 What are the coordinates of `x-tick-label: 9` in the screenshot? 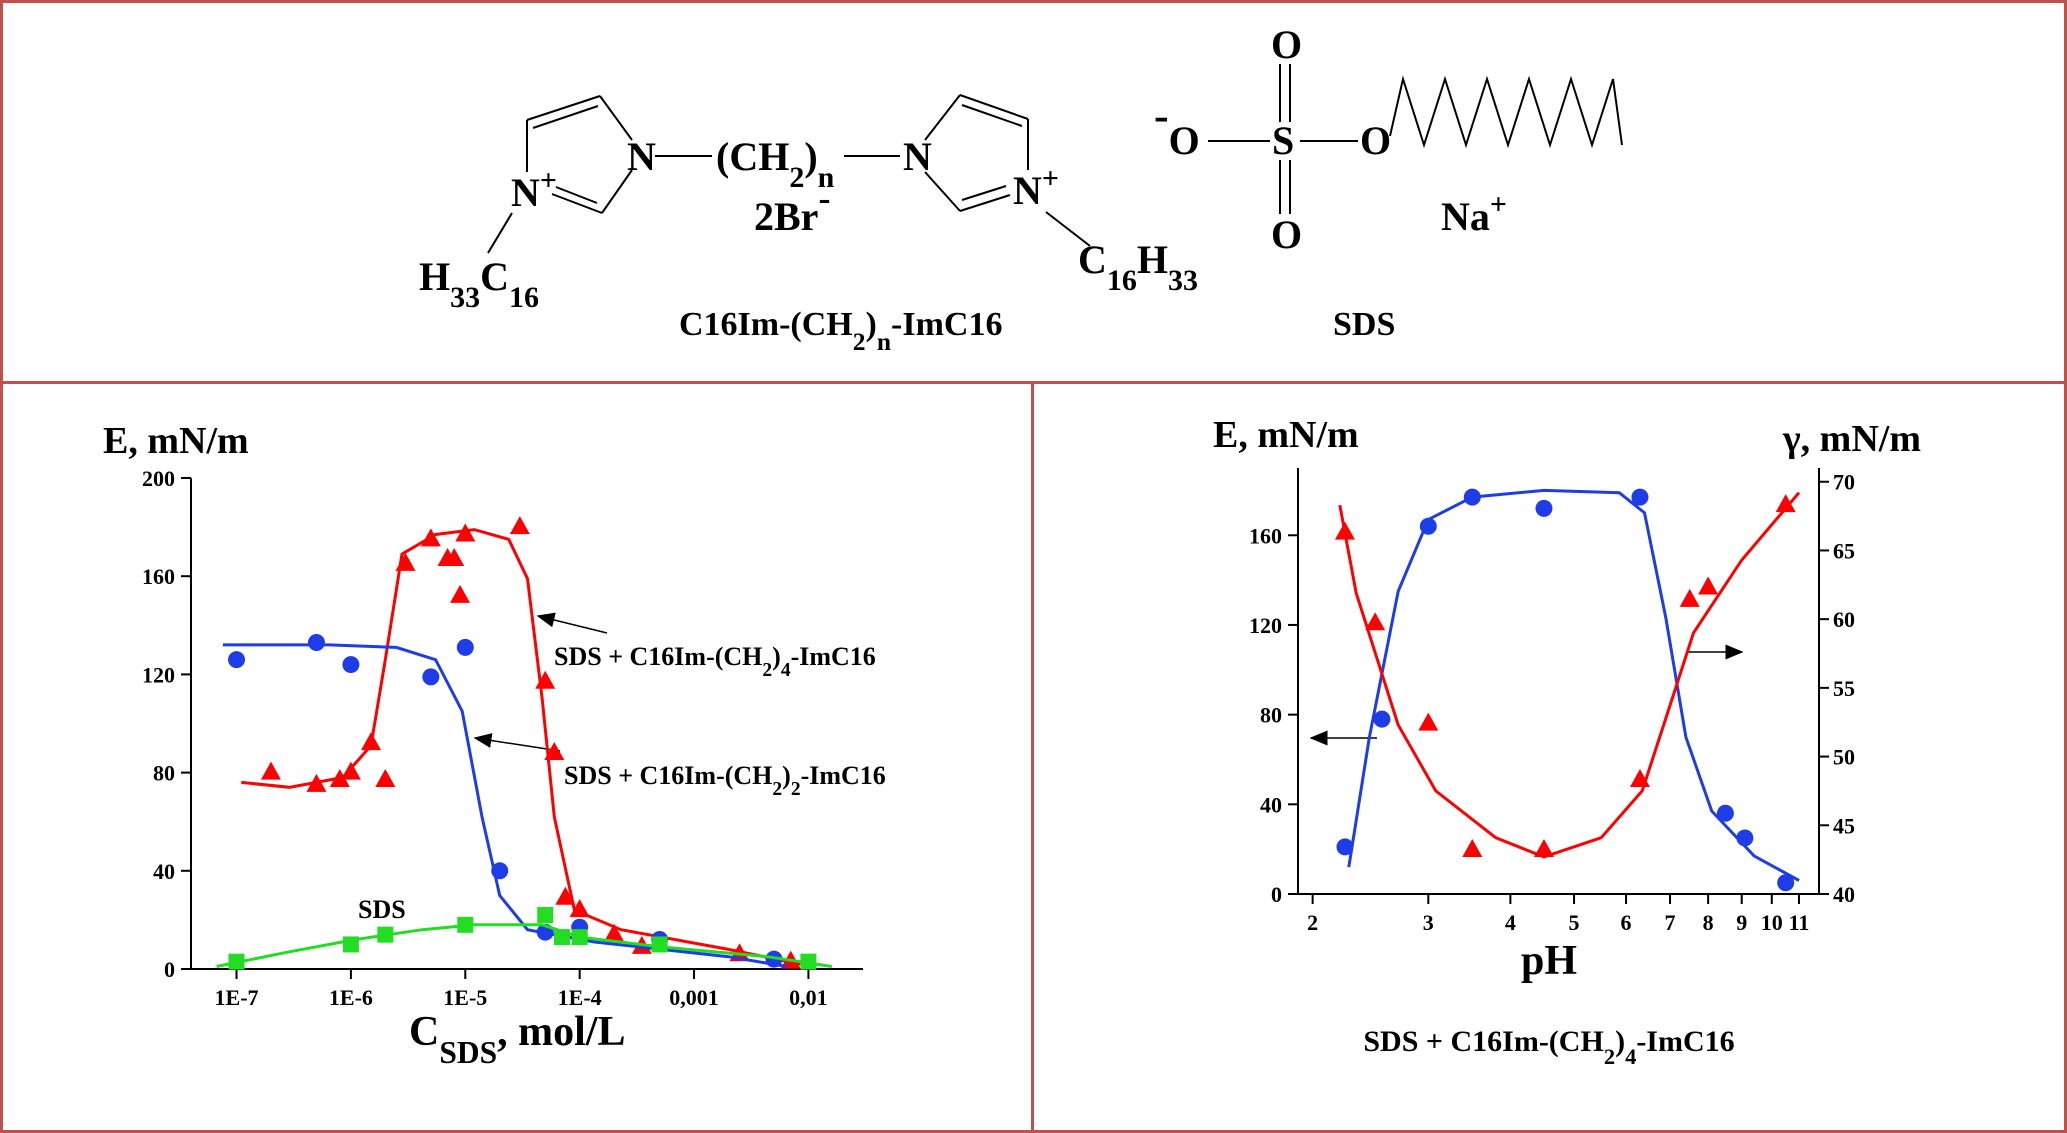 It's located at (1741, 922).